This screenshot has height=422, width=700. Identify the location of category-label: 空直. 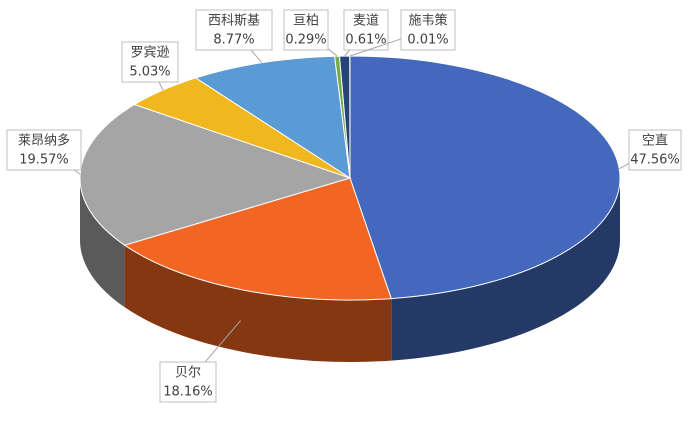
(655, 141).